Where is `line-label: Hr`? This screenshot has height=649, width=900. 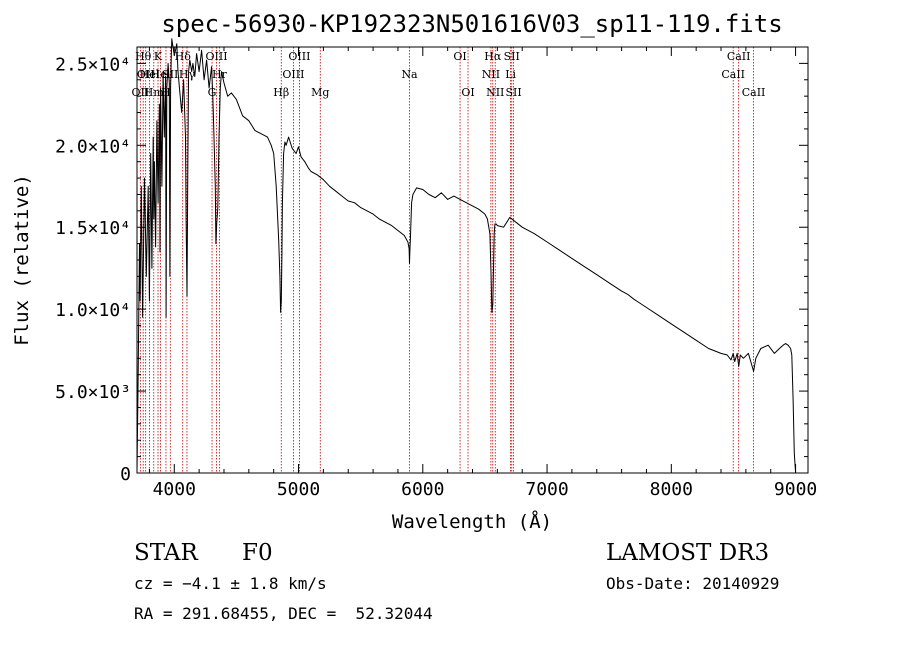 line-label: Hr is located at coordinates (220, 74).